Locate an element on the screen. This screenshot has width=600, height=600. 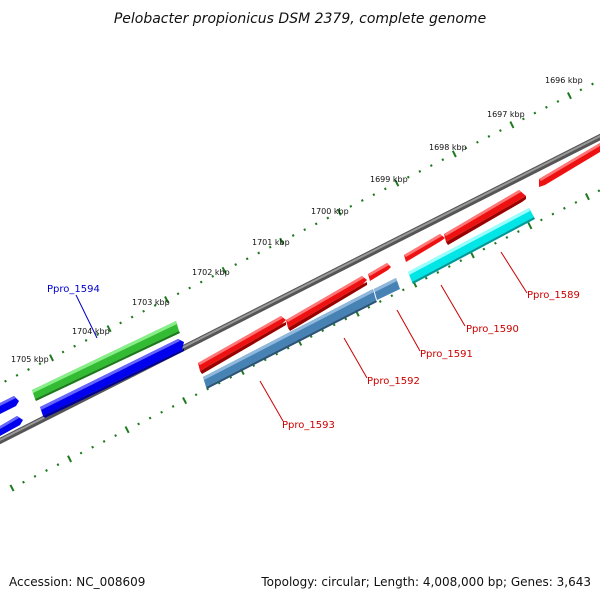
gene-label-ppro-1591: Ppro_1591 is located at coordinates (446, 354).